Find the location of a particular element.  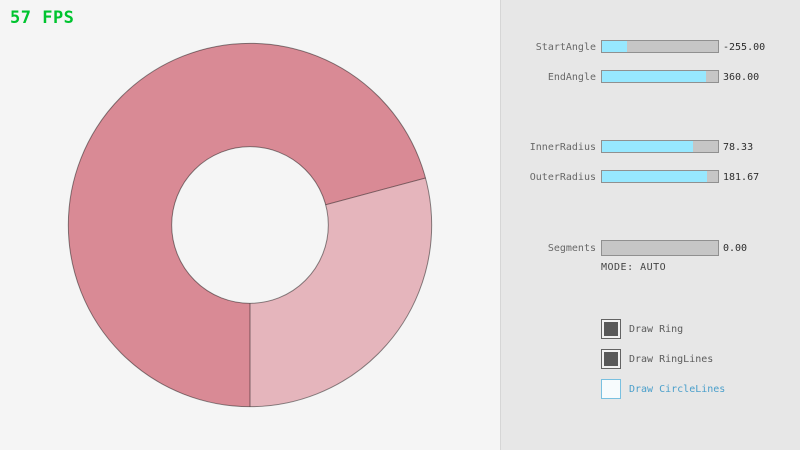

ring-sector is located at coordinates (341, 292).